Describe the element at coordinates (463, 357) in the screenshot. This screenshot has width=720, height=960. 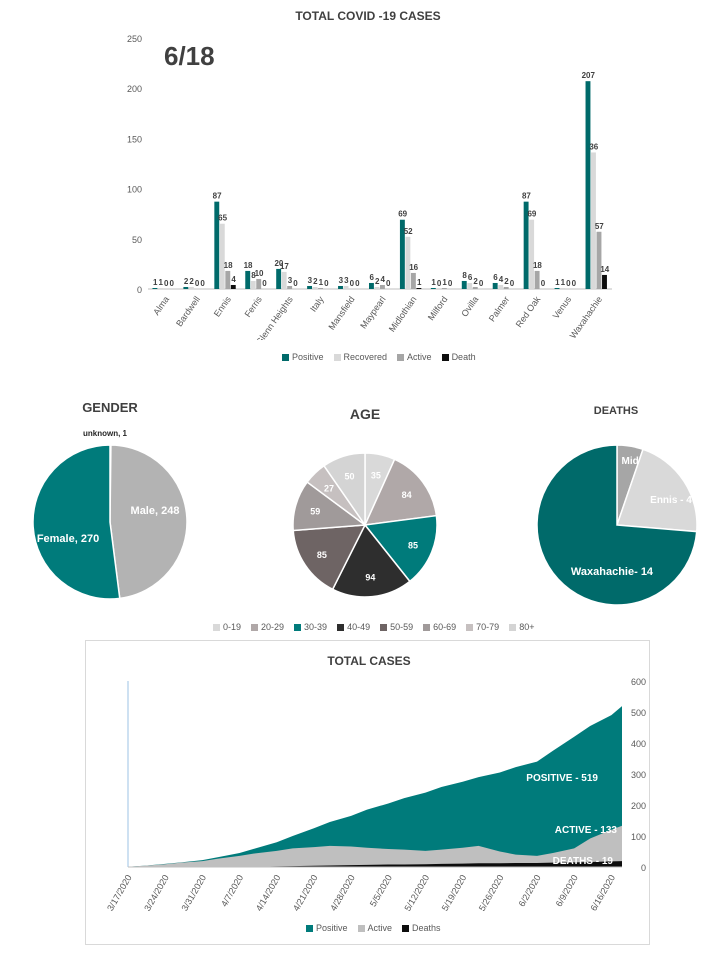
I see `bar-legend-label: Death` at that location.